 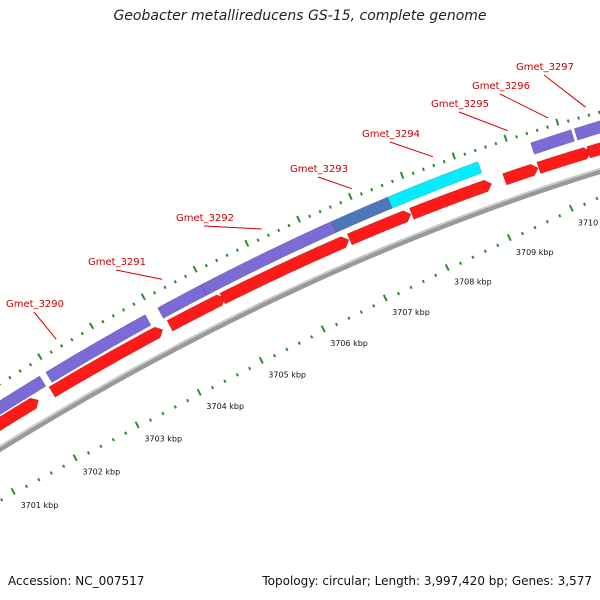 What do you see at coordinates (460, 104) in the screenshot?
I see `gene-label: Gmet_3295` at bounding box center [460, 104].